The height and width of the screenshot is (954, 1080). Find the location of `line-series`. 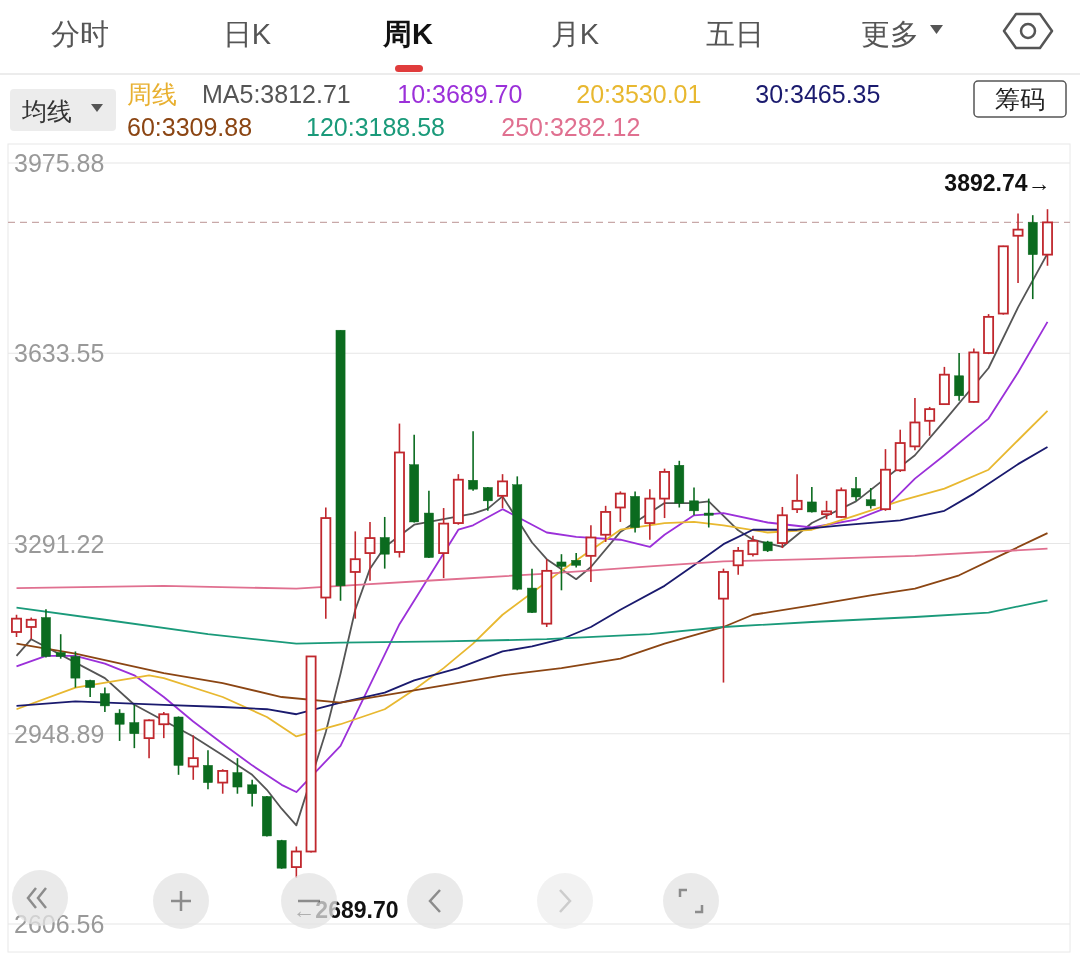

line-series is located at coordinates (532, 622).